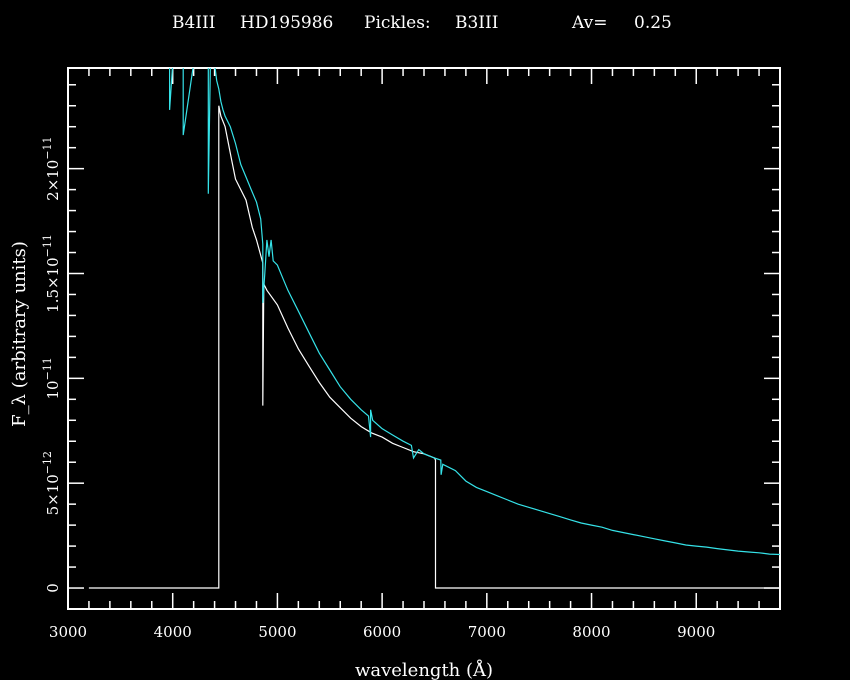  I want to click on title-pickles-type: B3III, so click(476, 23).